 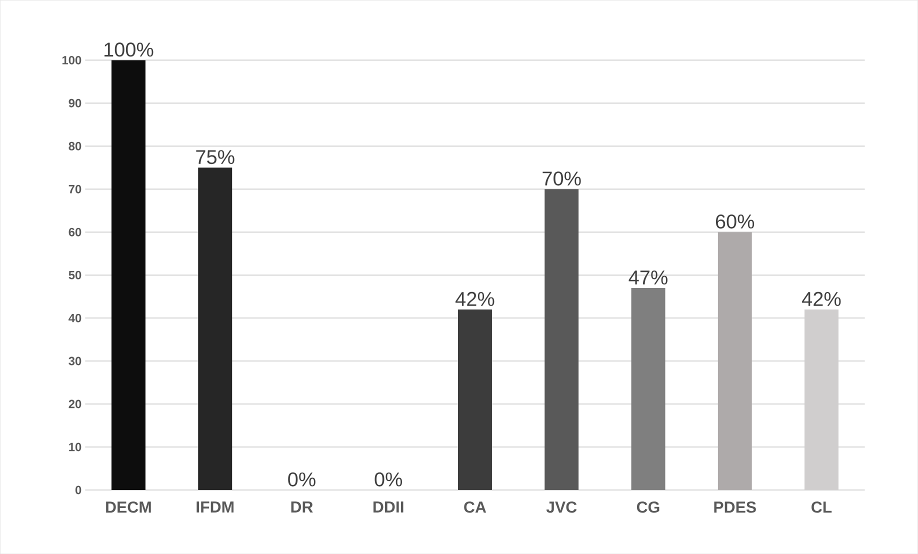 What do you see at coordinates (75, 189) in the screenshot?
I see `y-tick-label: 70` at bounding box center [75, 189].